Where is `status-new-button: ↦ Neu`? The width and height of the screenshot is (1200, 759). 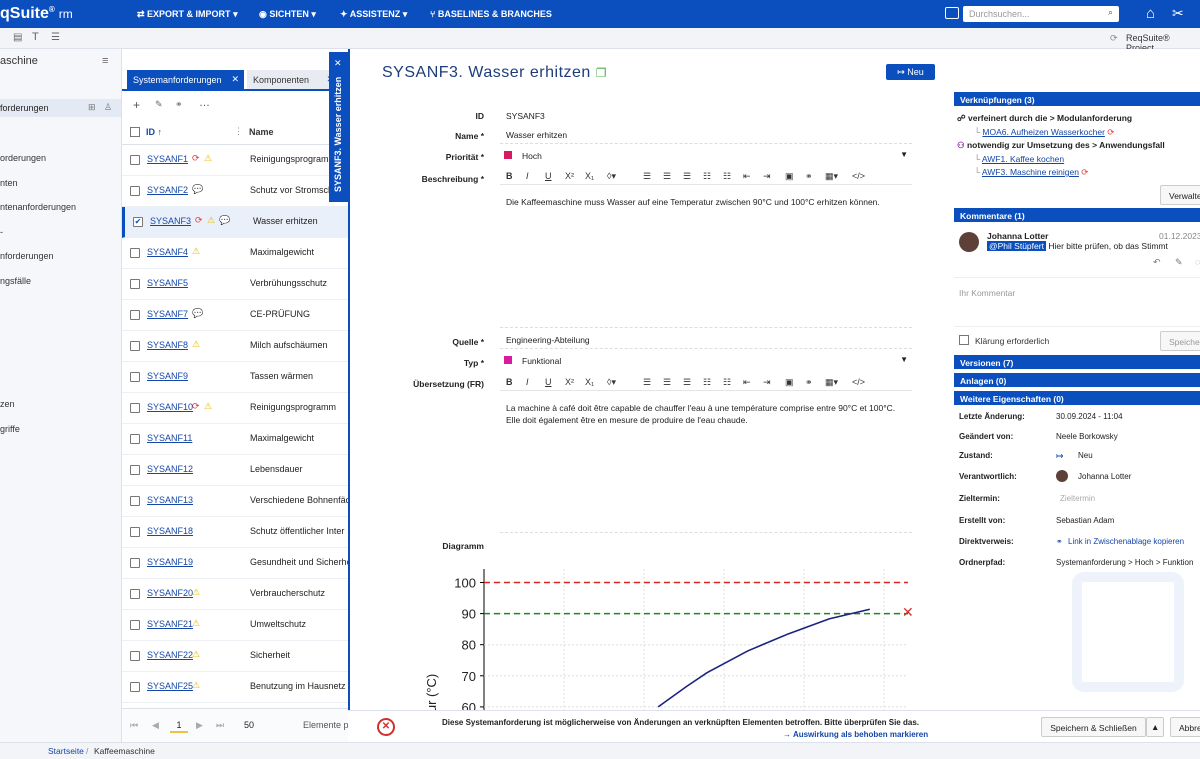 status-new-button: ↦ Neu is located at coordinates (910, 72).